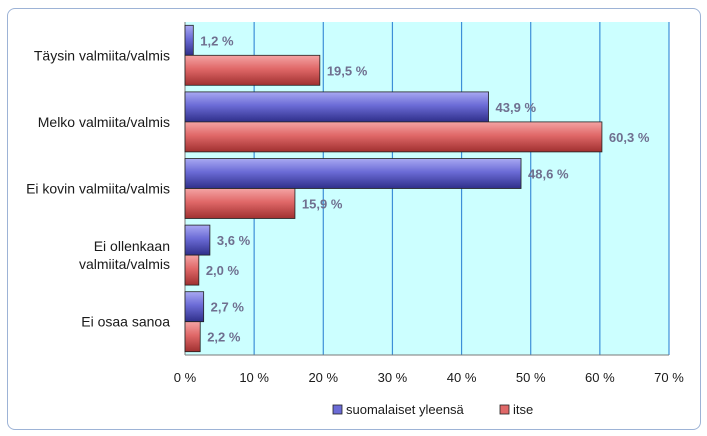  Describe the element at coordinates (669, 377) in the screenshot. I see `x-tick-label: 70 %` at that location.